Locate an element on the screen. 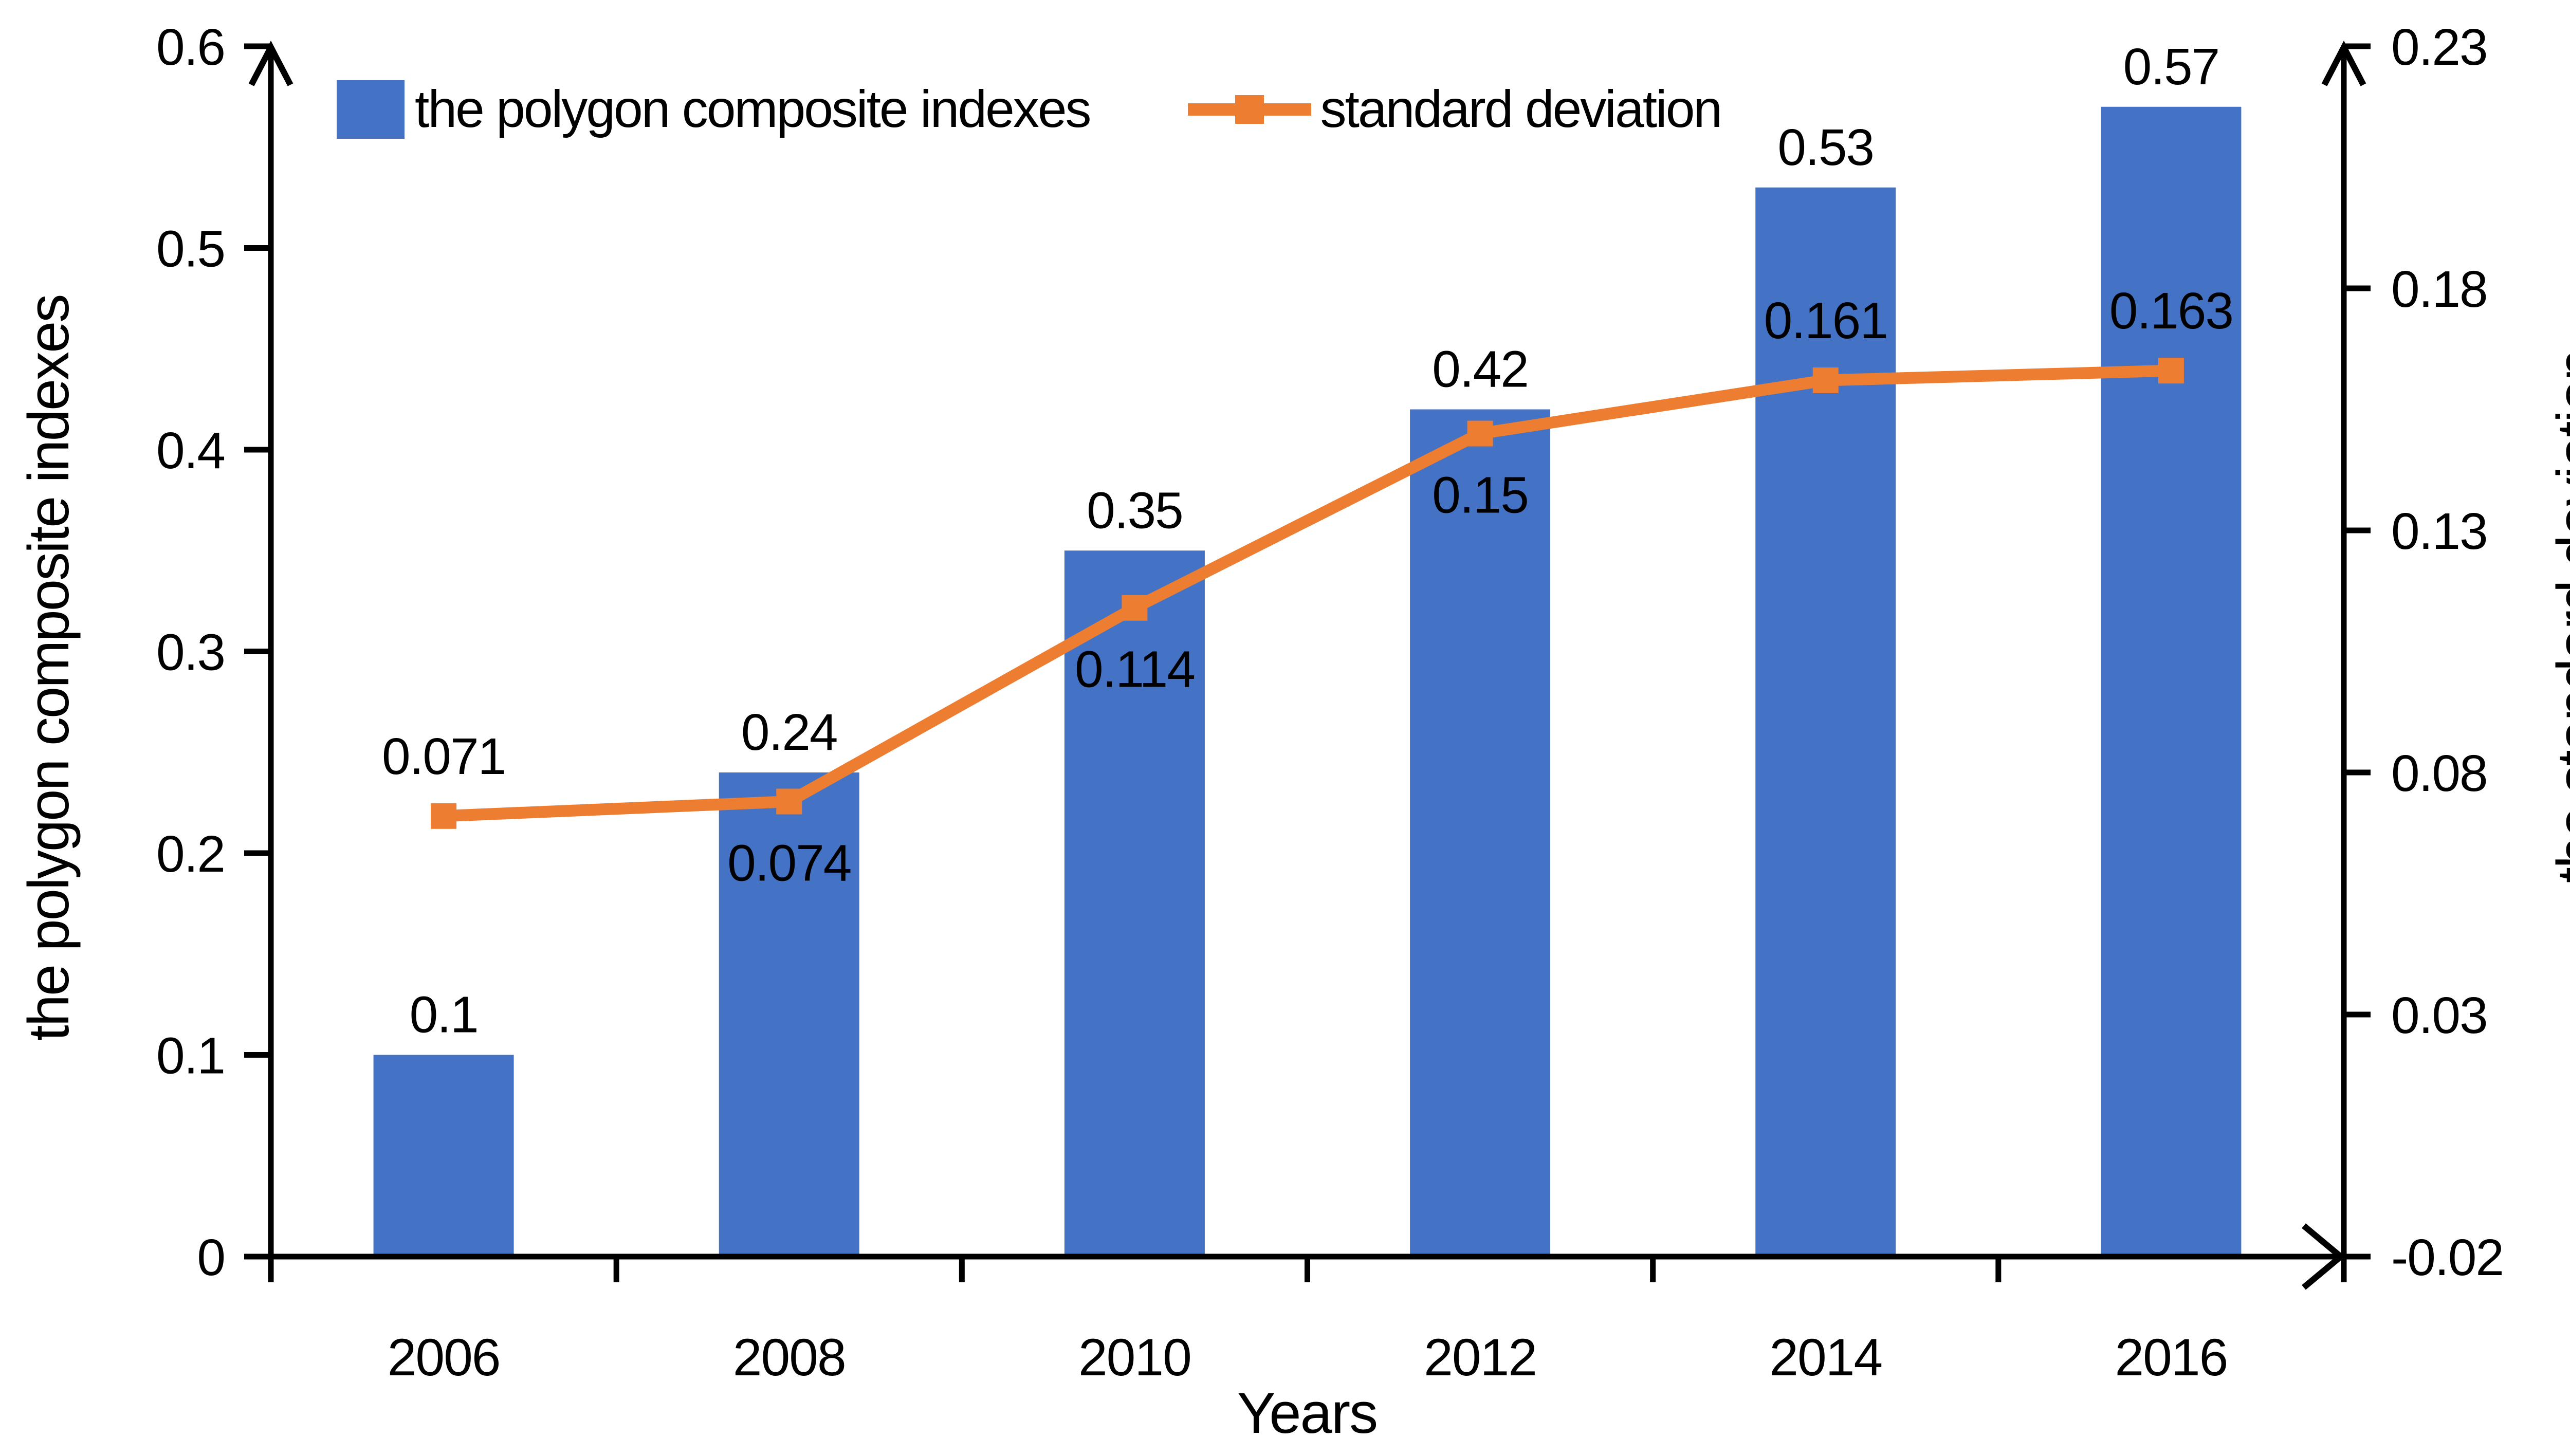 Image resolution: width=2570 pixels, height=1456 pixels. legend-item-line-series: standard deviation is located at coordinates (1455, 109).